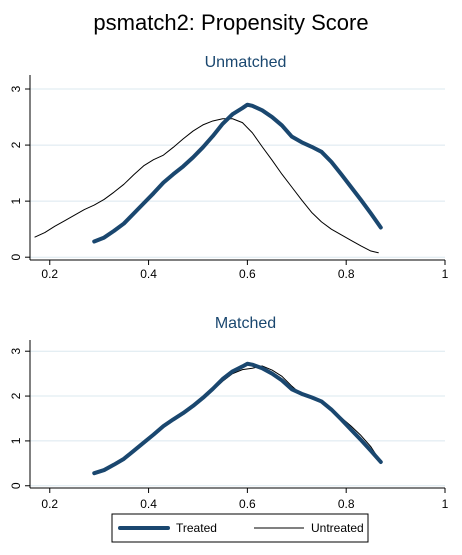  I want to click on series-line-treated, so click(237, 418).